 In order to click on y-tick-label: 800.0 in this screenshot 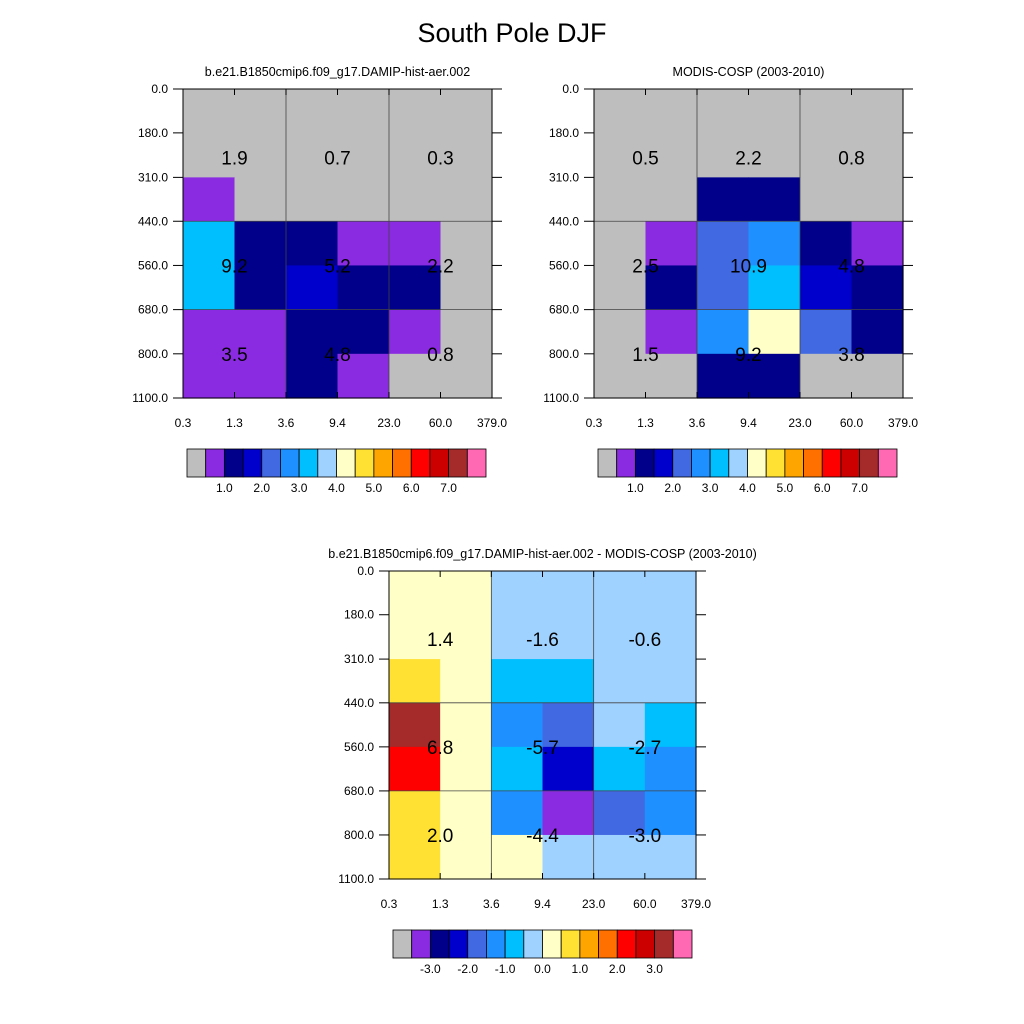, I will do `click(153, 354)`.